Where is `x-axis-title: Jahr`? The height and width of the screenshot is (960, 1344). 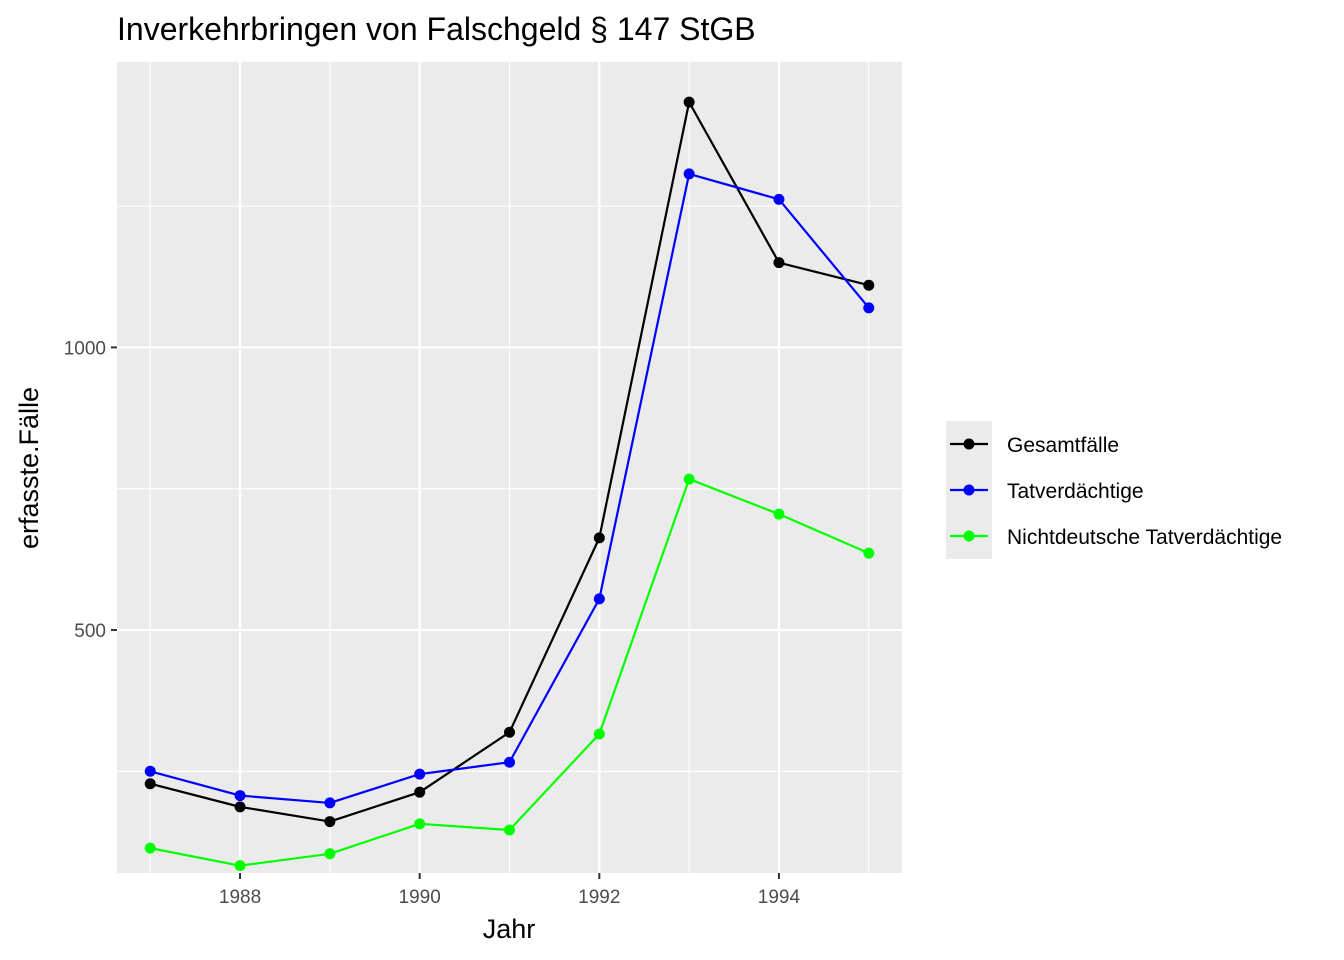 x-axis-title: Jahr is located at coordinates (509, 929).